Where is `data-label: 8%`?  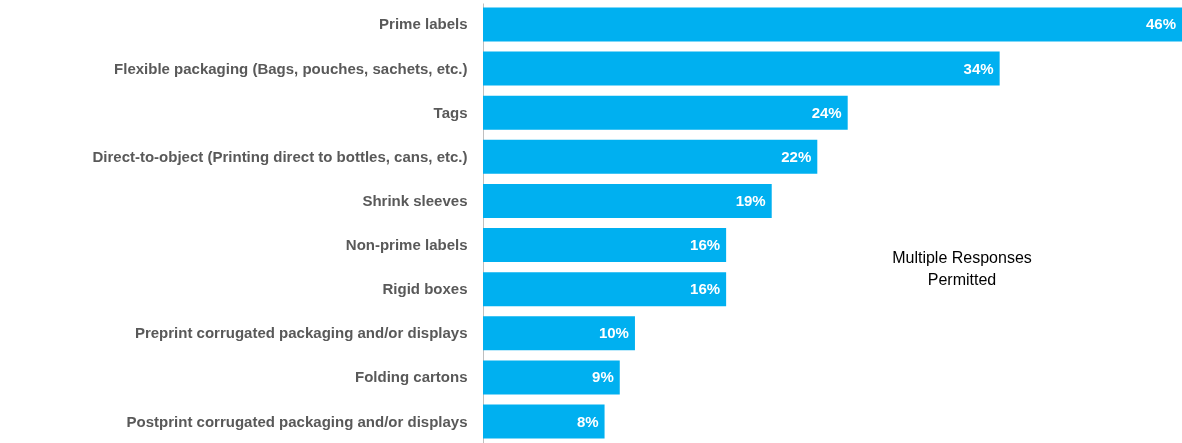
data-label: 8% is located at coordinates (587, 421).